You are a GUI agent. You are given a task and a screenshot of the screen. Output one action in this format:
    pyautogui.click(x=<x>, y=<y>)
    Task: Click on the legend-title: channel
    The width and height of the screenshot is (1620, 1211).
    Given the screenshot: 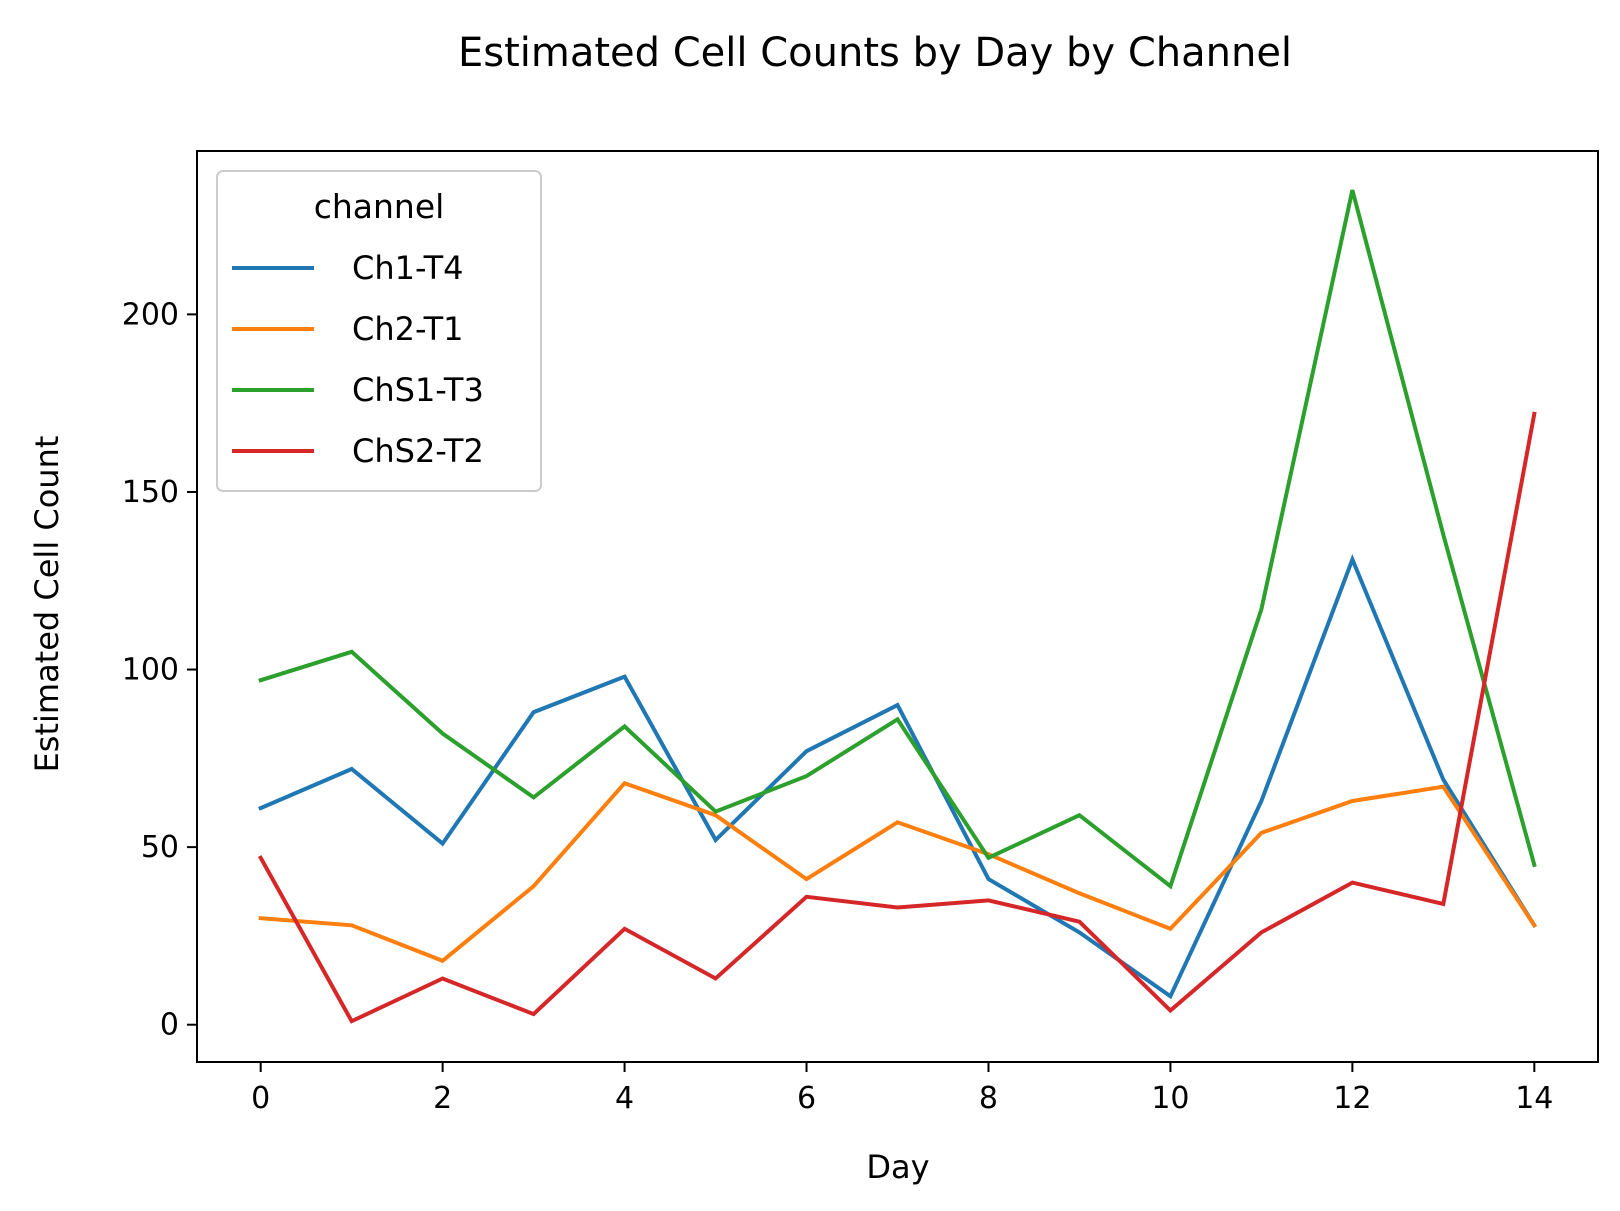 What is the action you would take?
    pyautogui.click(x=379, y=206)
    